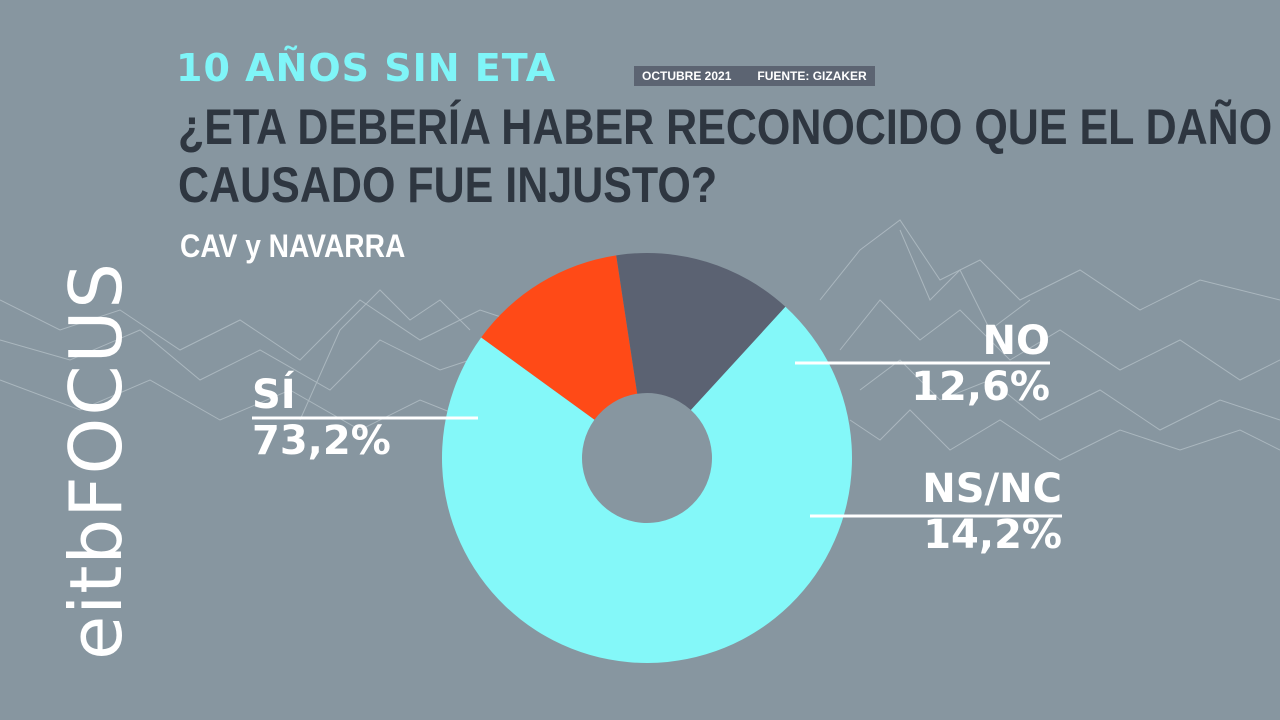 The height and width of the screenshot is (720, 1280). I want to click on label-no-value: 12,6%, so click(980, 387).